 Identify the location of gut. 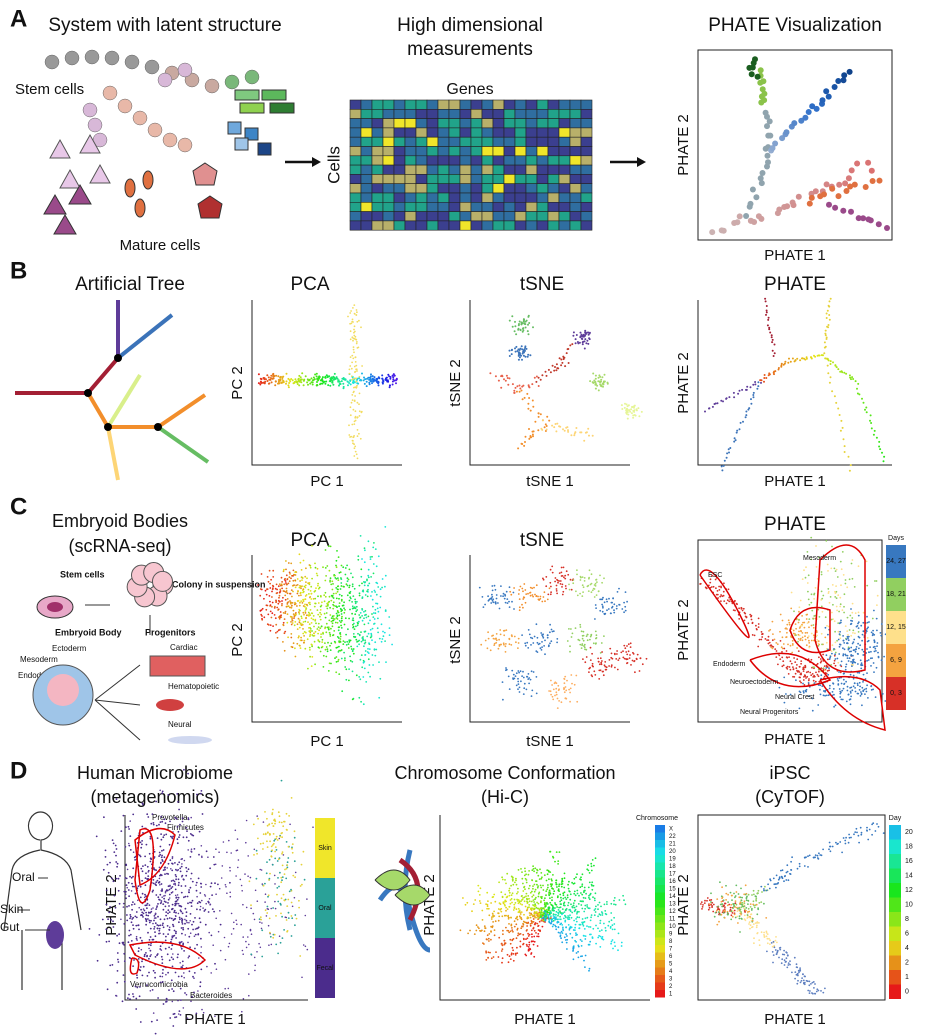
(55, 935).